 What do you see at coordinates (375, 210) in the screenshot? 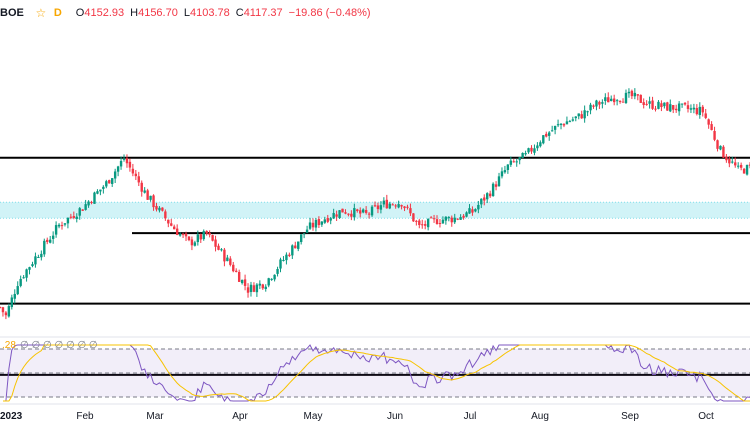
I see `highlight-zone` at bounding box center [375, 210].